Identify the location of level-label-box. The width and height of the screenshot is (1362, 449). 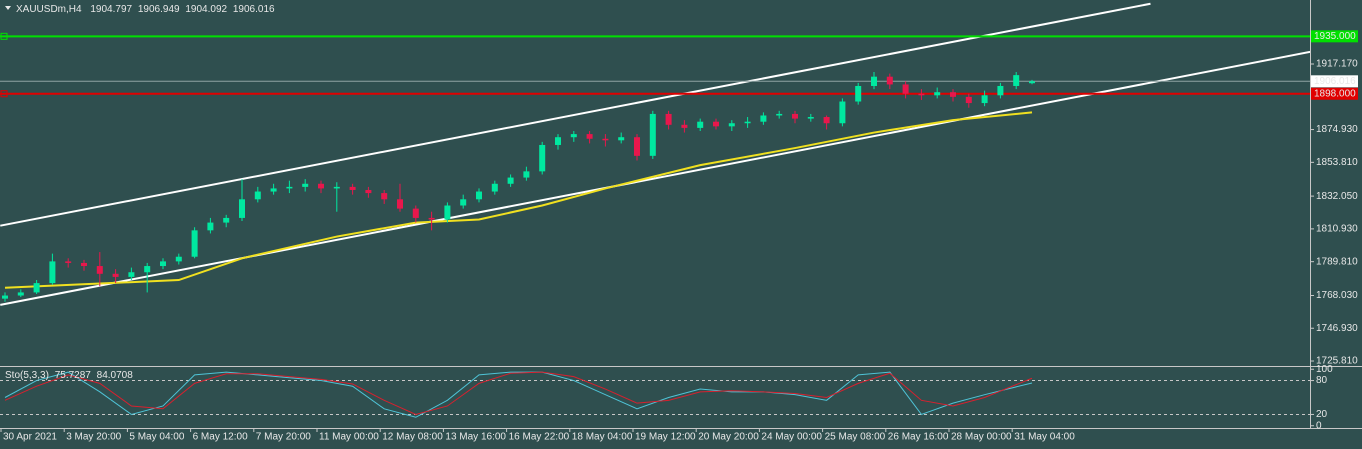
(1334, 93).